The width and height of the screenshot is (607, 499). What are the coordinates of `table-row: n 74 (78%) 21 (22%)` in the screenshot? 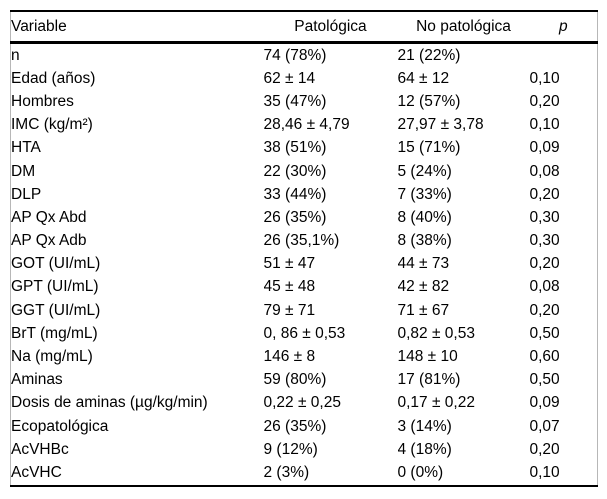 It's located at (304, 55).